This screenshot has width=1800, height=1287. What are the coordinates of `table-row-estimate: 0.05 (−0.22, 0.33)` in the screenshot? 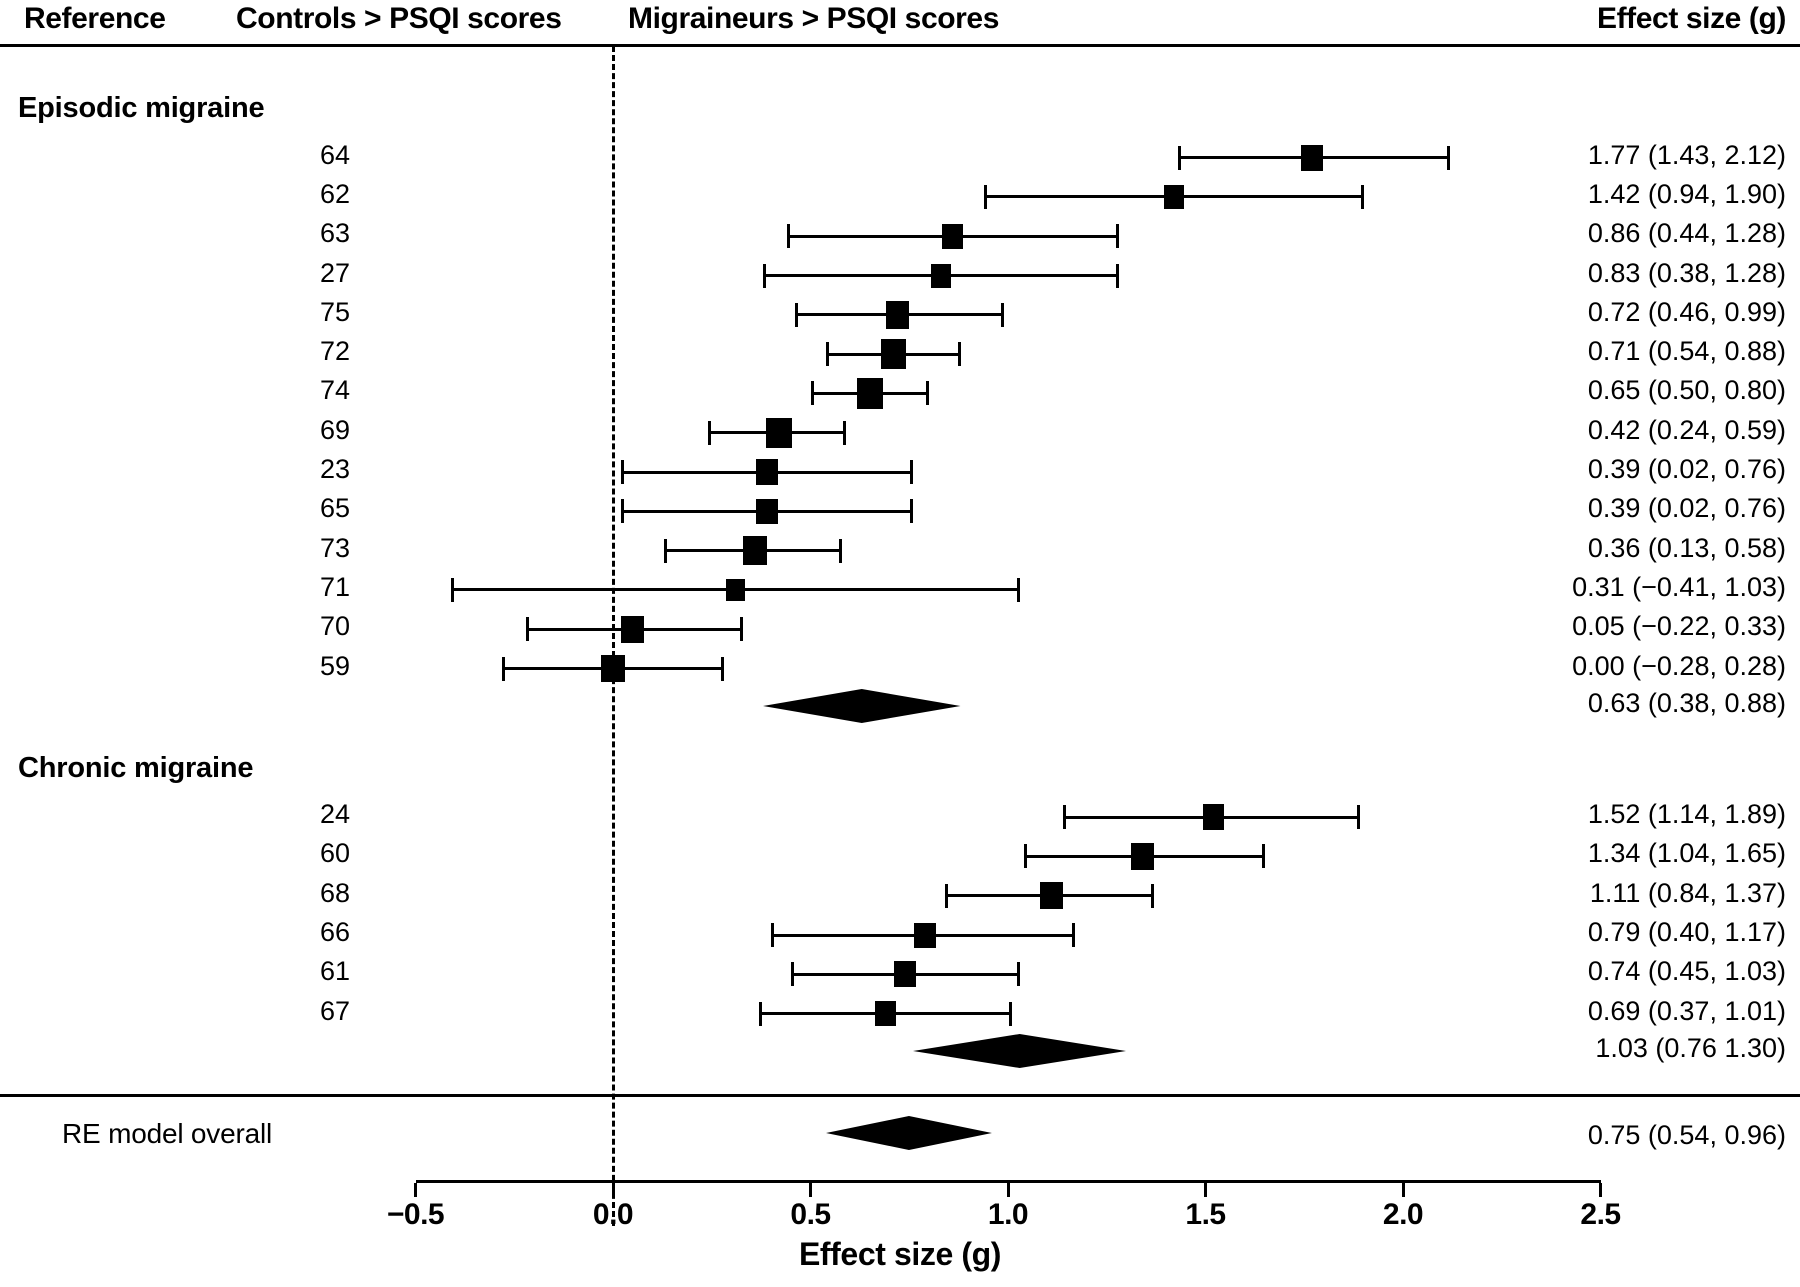 It's located at (1679, 626).